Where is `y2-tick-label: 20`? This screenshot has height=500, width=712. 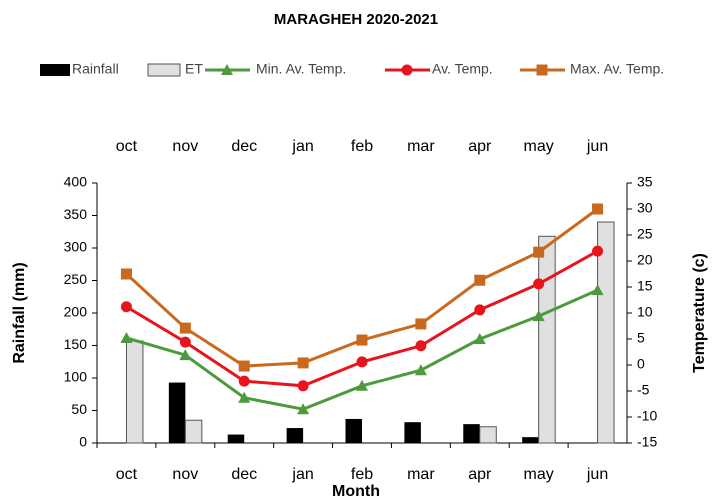 y2-tick-label: 20 is located at coordinates (645, 260).